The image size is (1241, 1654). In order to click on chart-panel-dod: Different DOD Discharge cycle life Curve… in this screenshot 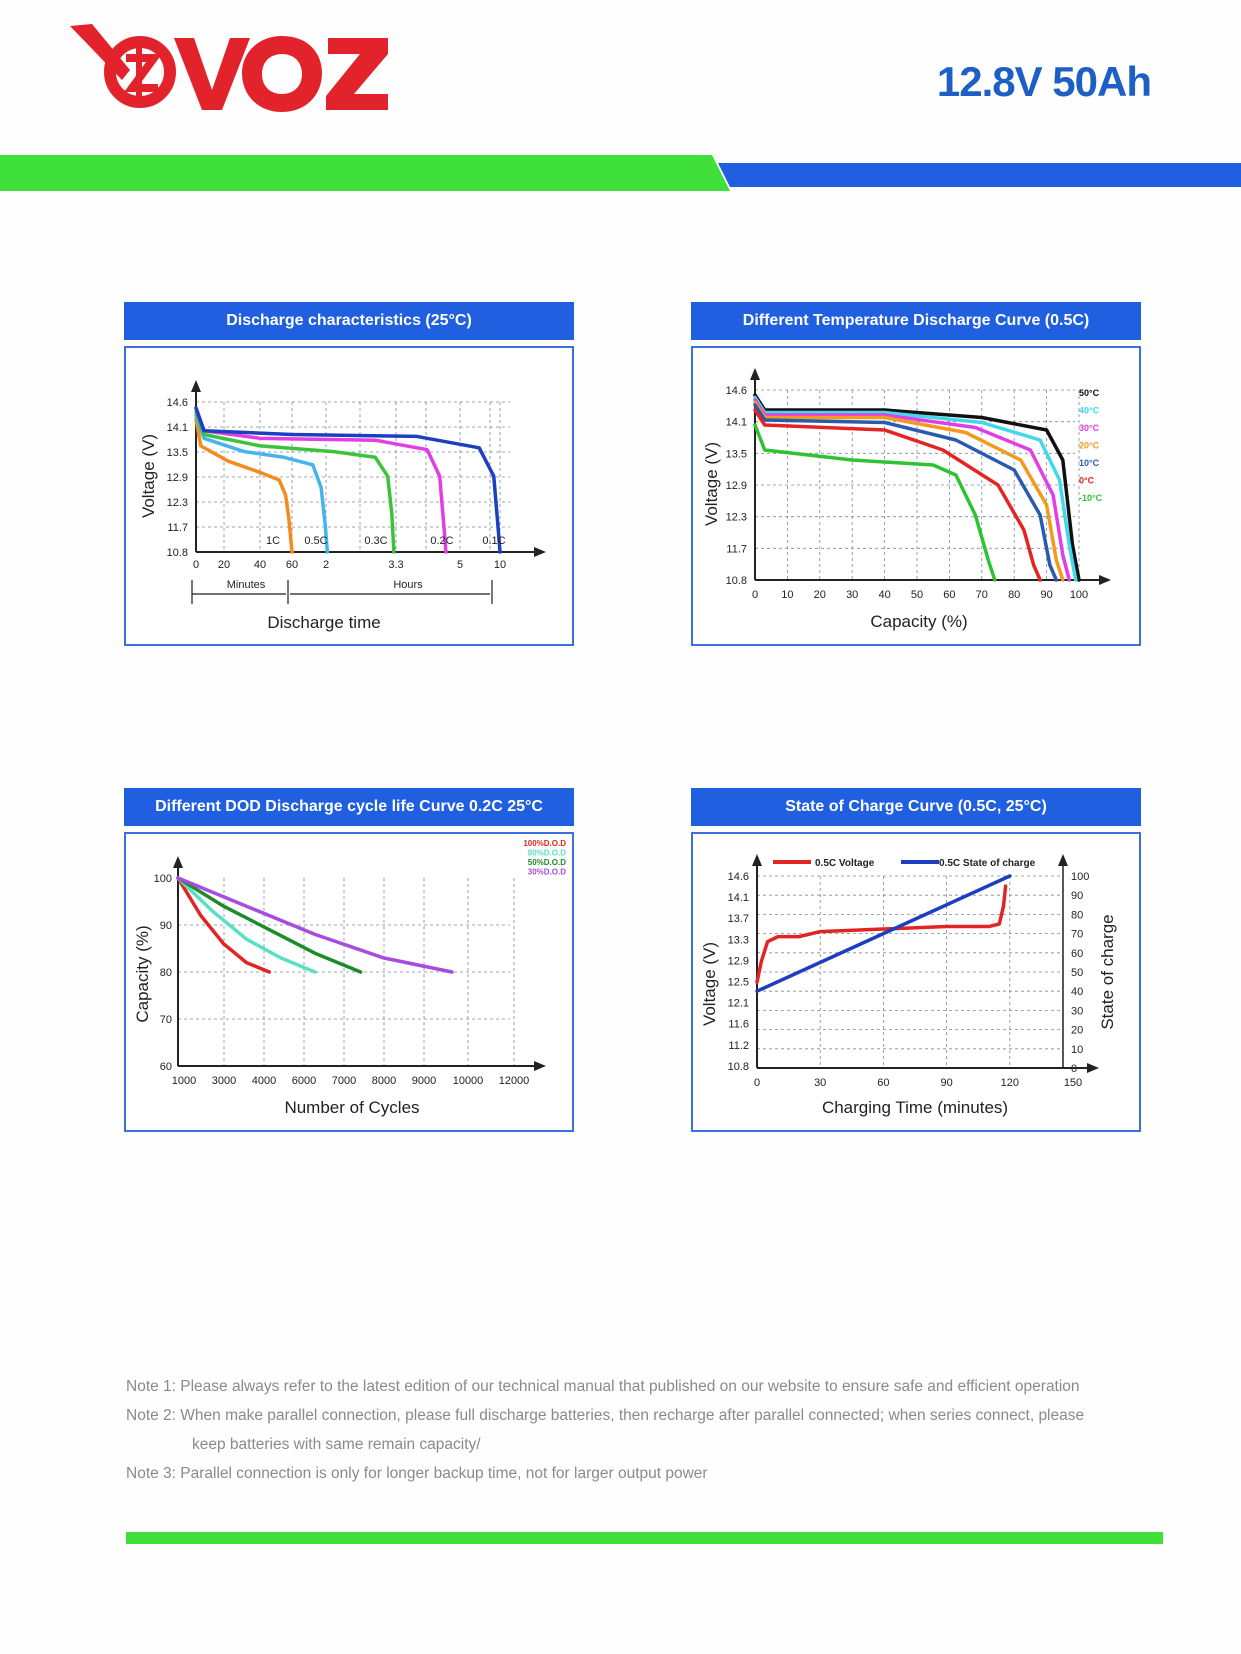, I will do `click(349, 960)`.